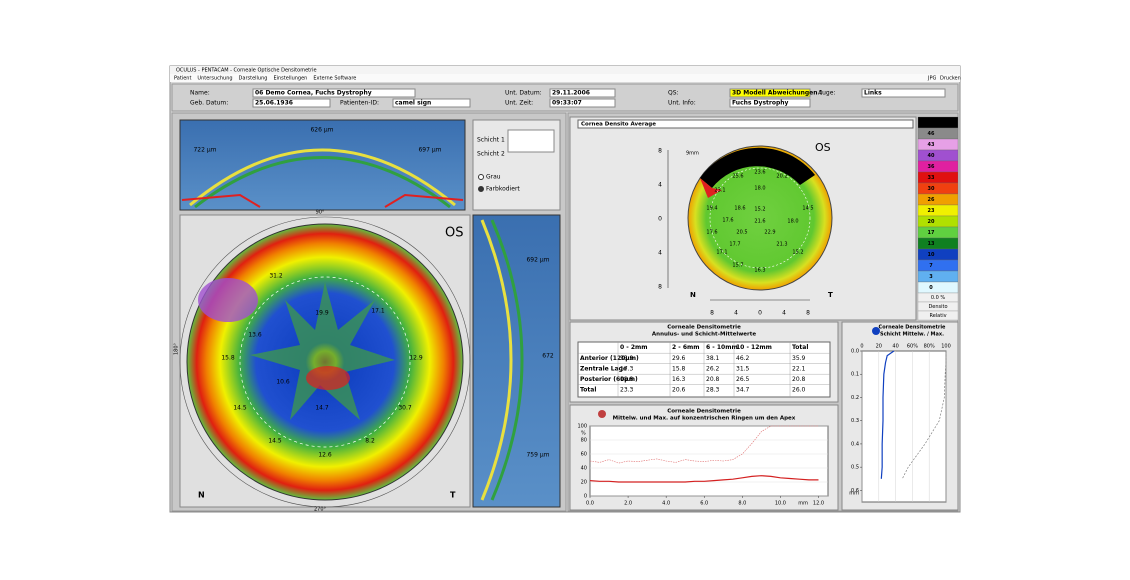  Describe the element at coordinates (609, 358) in the screenshot. I see `row-label: Anterior (120µm)` at that location.